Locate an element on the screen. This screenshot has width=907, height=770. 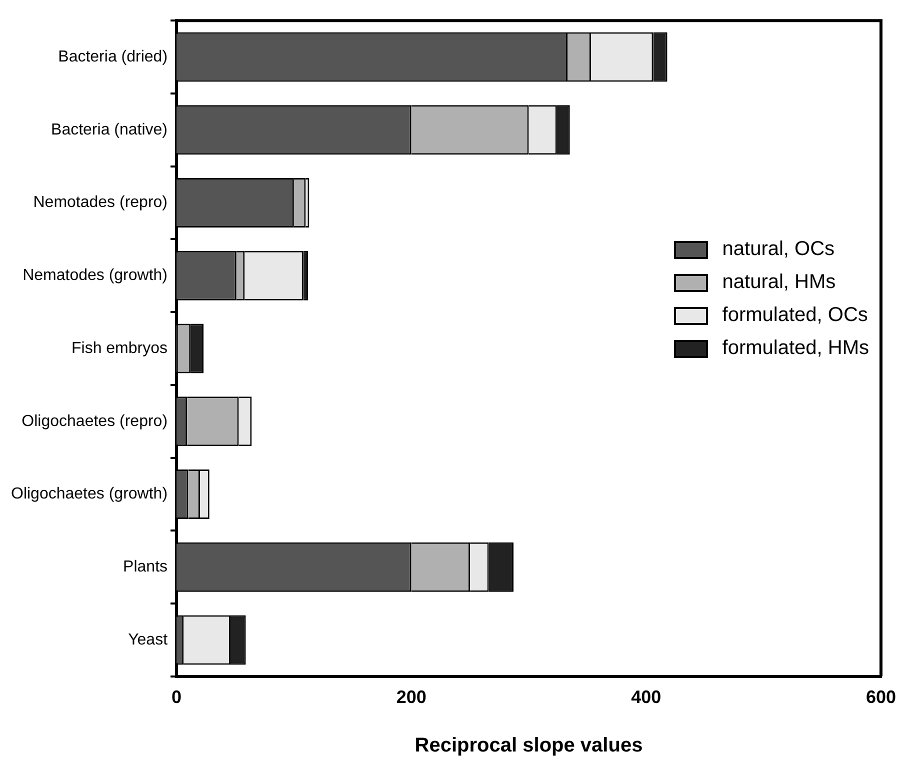
y-tick-label: Yeast is located at coordinates (148, 639).